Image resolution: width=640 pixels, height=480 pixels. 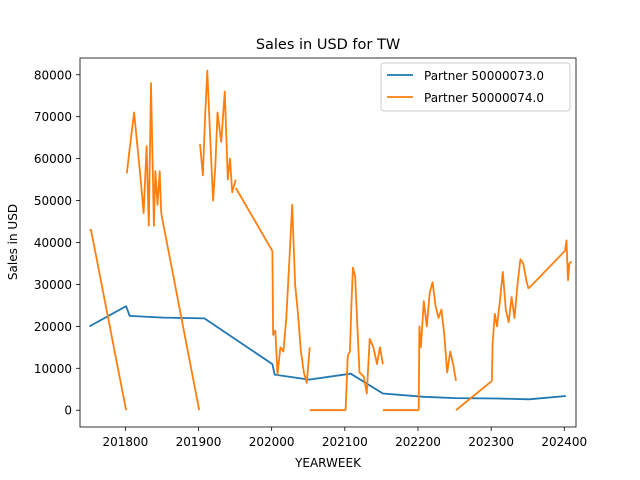 I want to click on y-tick-label: 50000, so click(x=53, y=201).